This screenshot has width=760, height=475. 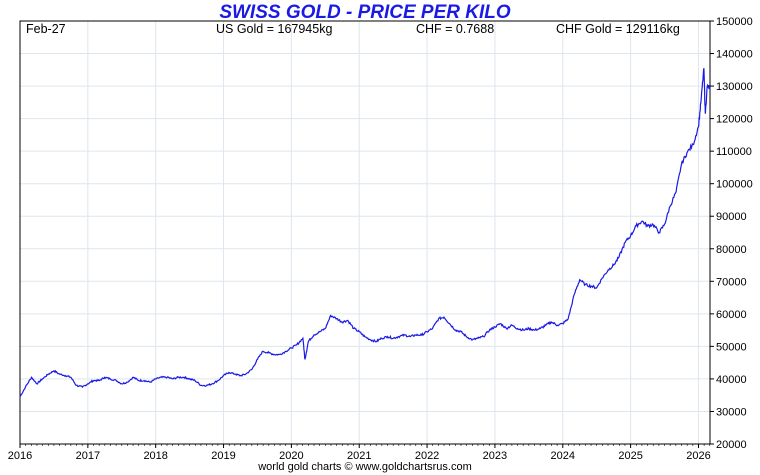 I want to click on date-label: Feb-27, so click(x=46, y=29).